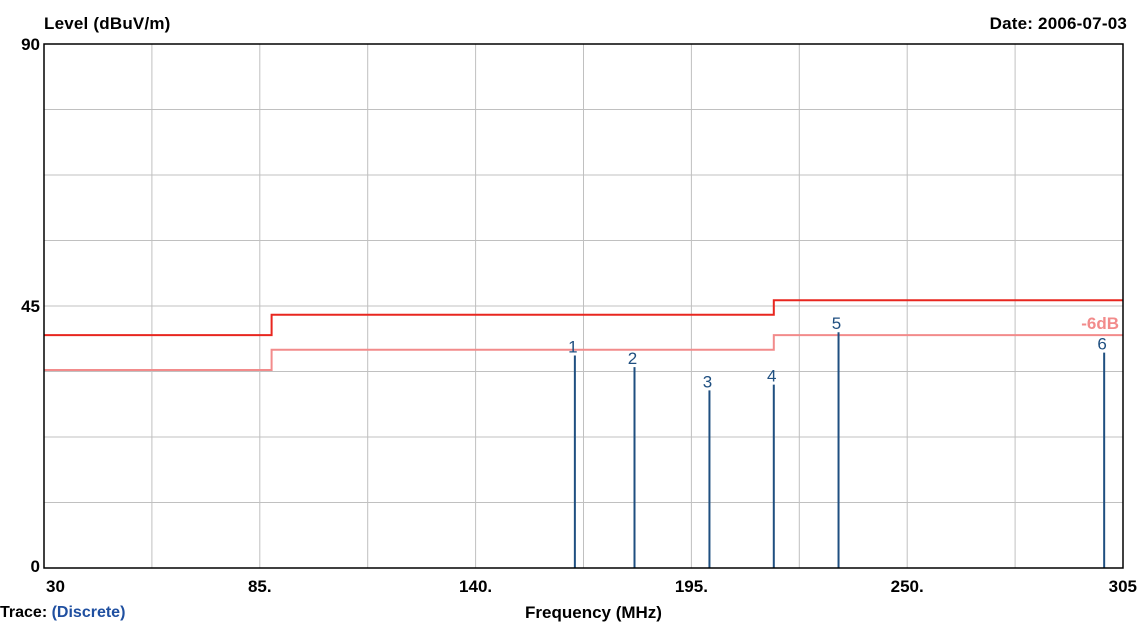  I want to click on trace-label: Trace:, so click(23, 612).